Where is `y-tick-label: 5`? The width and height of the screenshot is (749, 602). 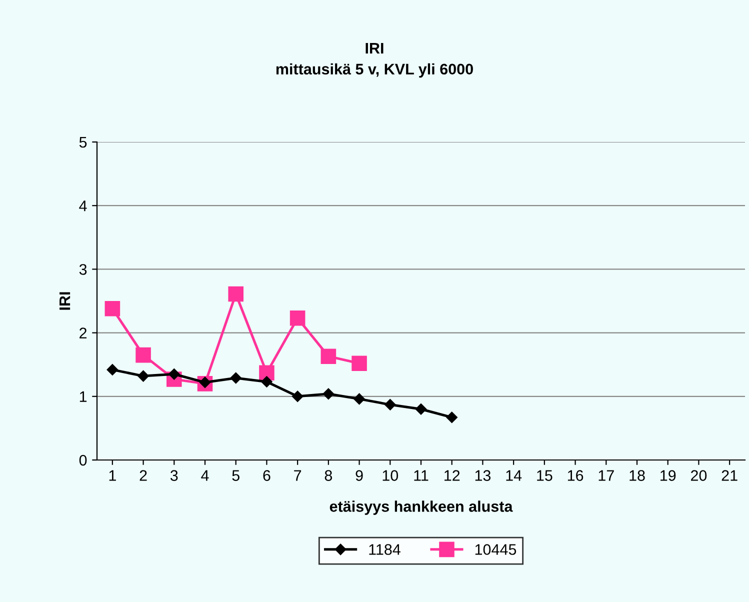 y-tick-label: 5 is located at coordinates (83, 142).